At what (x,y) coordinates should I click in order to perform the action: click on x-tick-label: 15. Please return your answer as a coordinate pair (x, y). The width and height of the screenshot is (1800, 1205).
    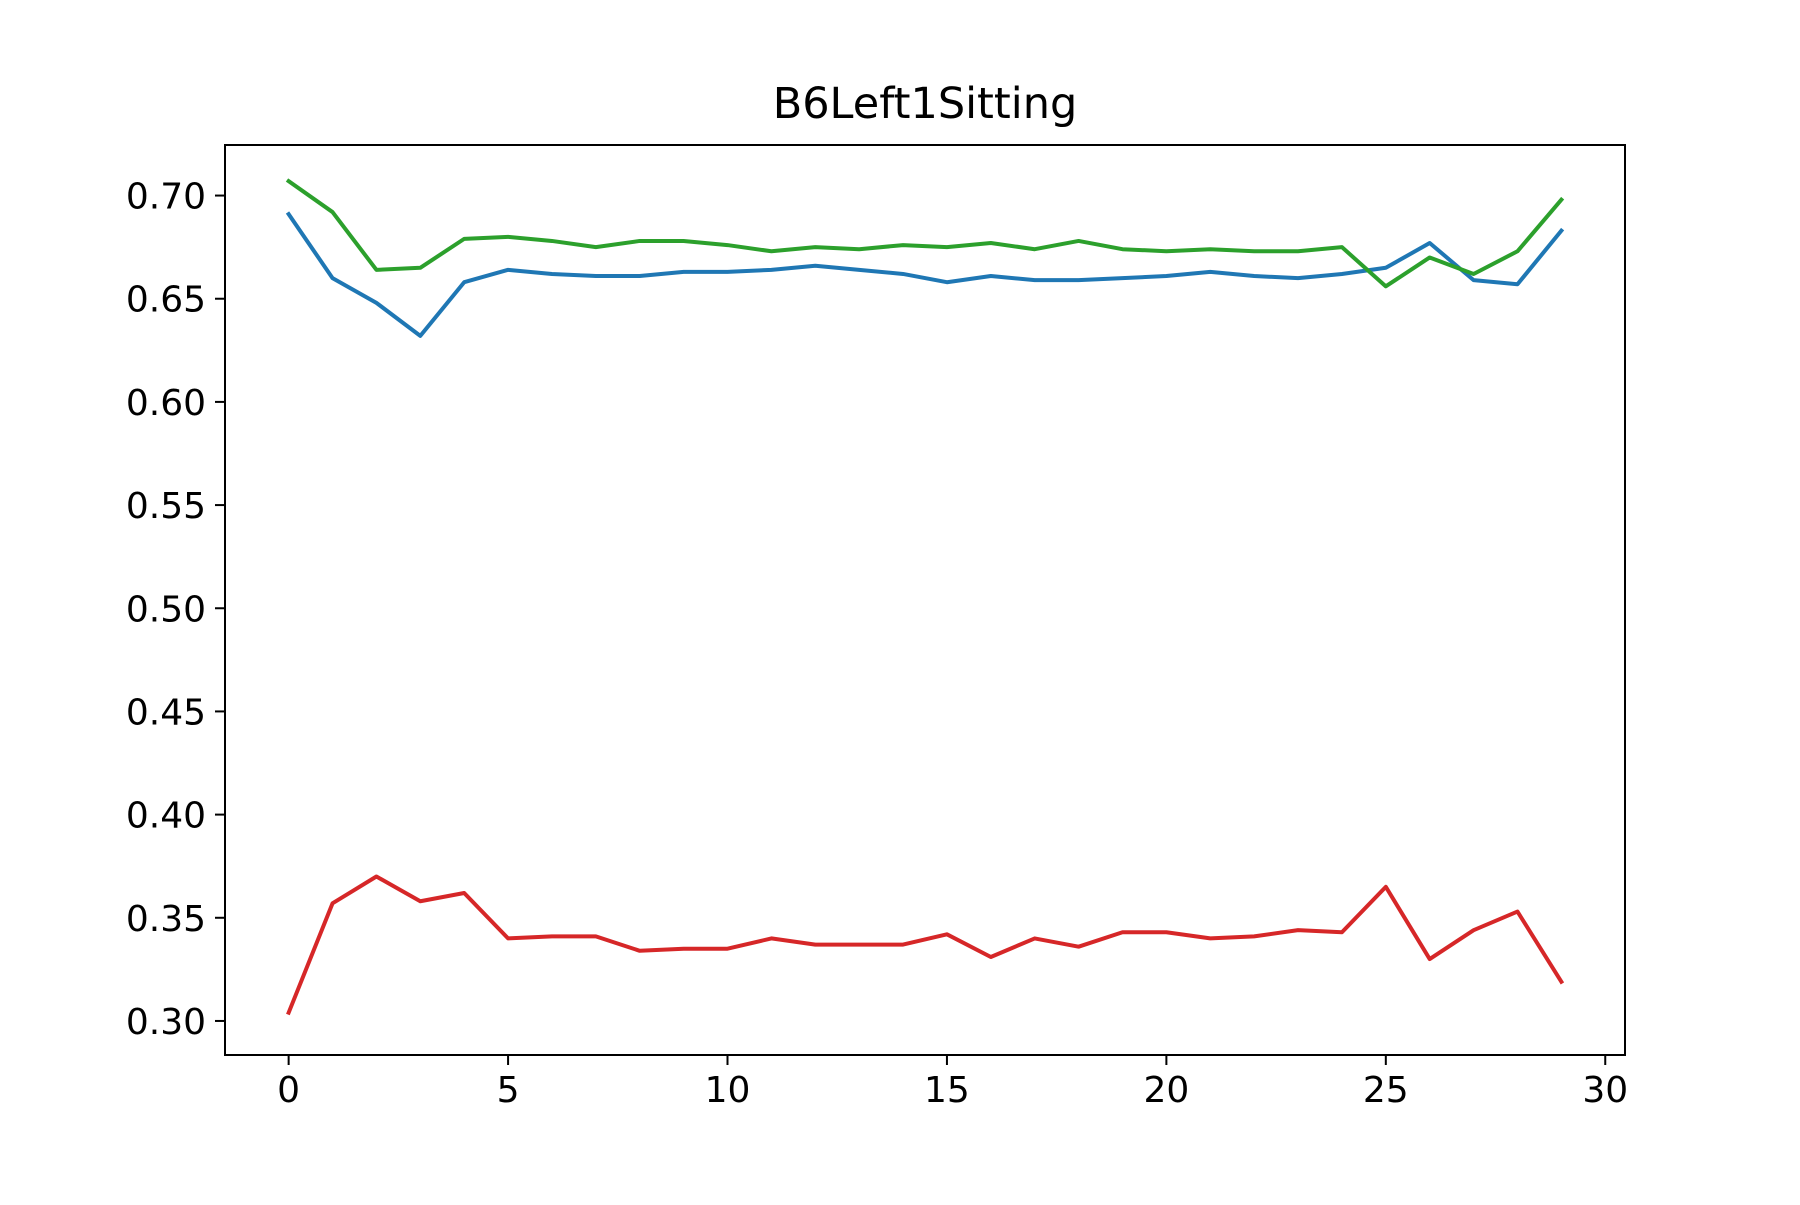
    Looking at the image, I should click on (947, 1090).